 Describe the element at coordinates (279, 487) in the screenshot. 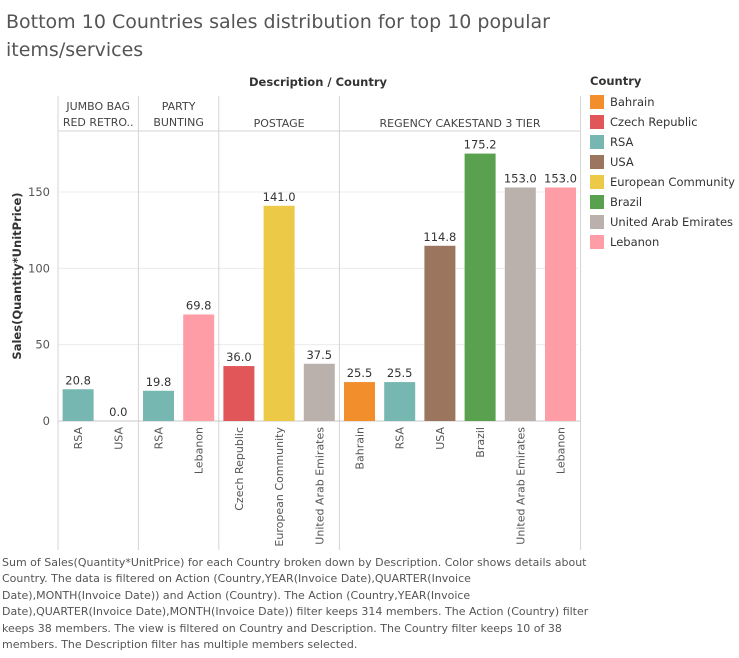

I see `x-tick-label: European Community` at that location.